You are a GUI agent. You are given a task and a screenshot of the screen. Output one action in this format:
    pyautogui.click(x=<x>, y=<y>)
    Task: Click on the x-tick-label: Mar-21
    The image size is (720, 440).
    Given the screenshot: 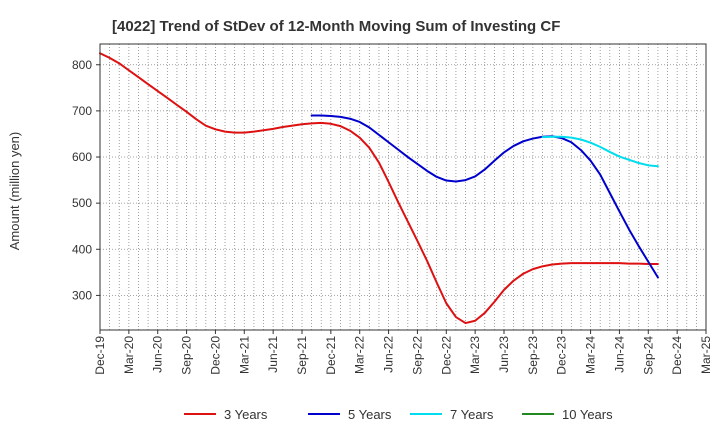 What is the action you would take?
    pyautogui.click(x=244, y=355)
    